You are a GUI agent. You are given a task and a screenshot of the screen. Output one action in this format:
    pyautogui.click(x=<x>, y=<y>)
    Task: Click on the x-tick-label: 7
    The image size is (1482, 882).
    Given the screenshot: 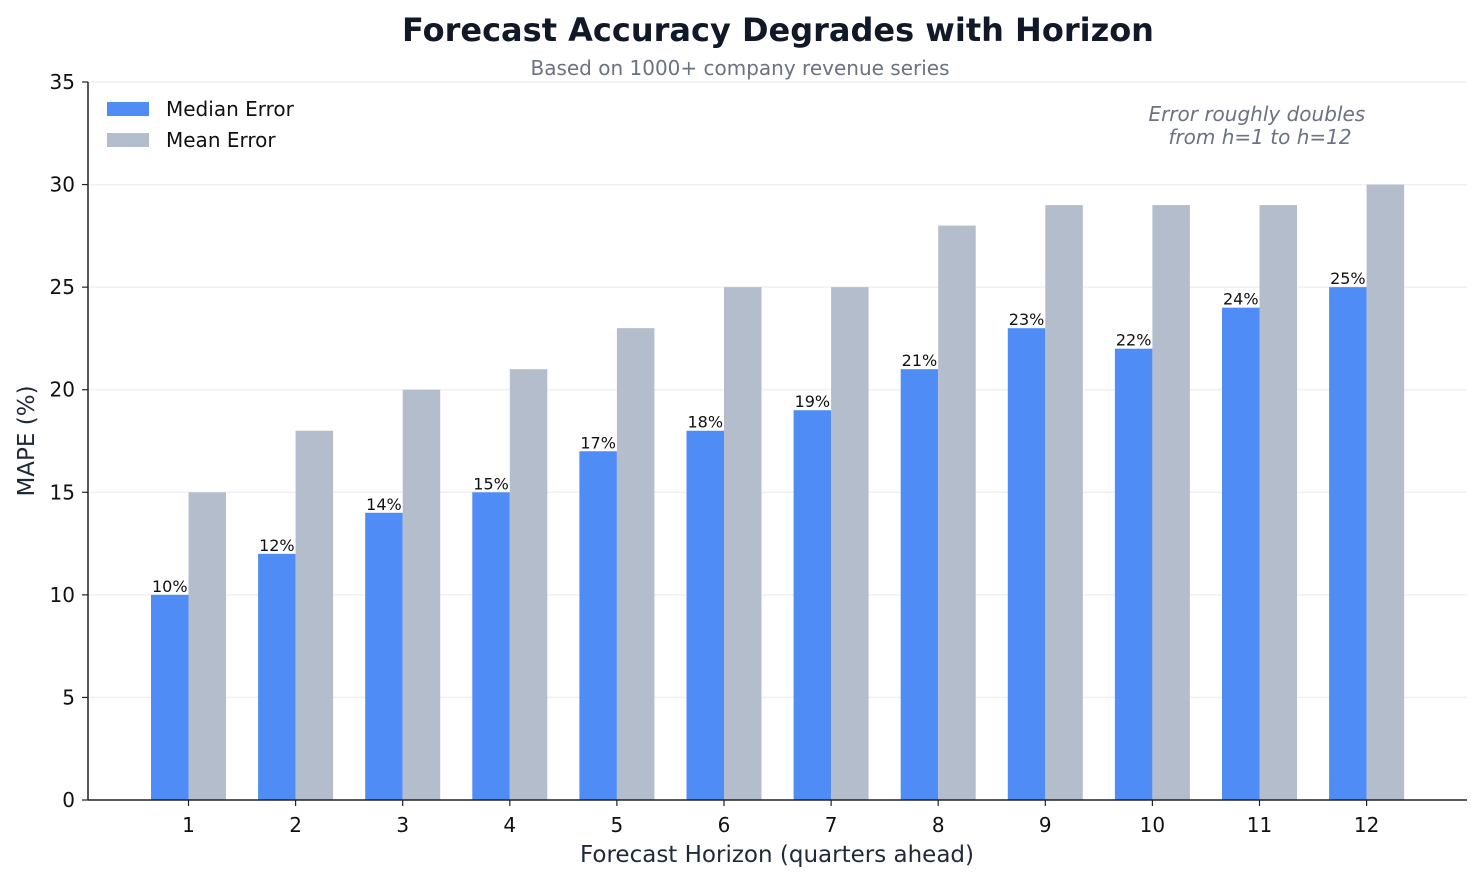 What is the action you would take?
    pyautogui.click(x=831, y=825)
    